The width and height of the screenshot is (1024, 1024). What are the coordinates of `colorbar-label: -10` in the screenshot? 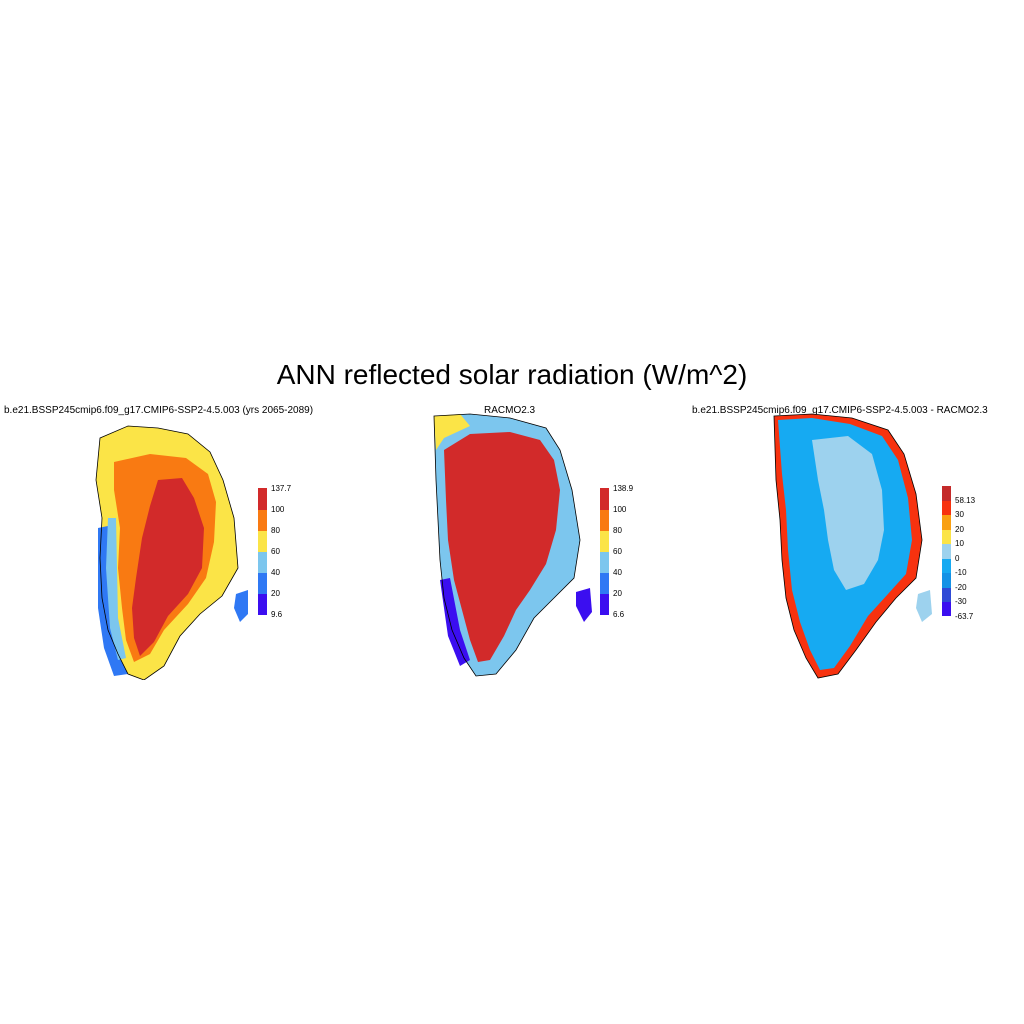 It's located at (961, 573).